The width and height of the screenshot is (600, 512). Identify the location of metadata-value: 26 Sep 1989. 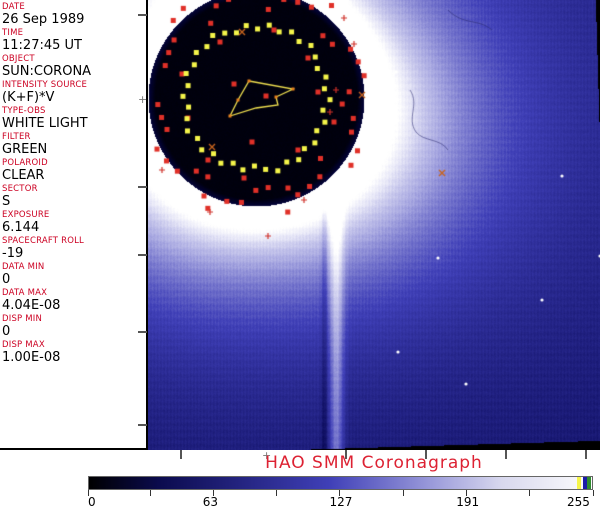
(43, 19).